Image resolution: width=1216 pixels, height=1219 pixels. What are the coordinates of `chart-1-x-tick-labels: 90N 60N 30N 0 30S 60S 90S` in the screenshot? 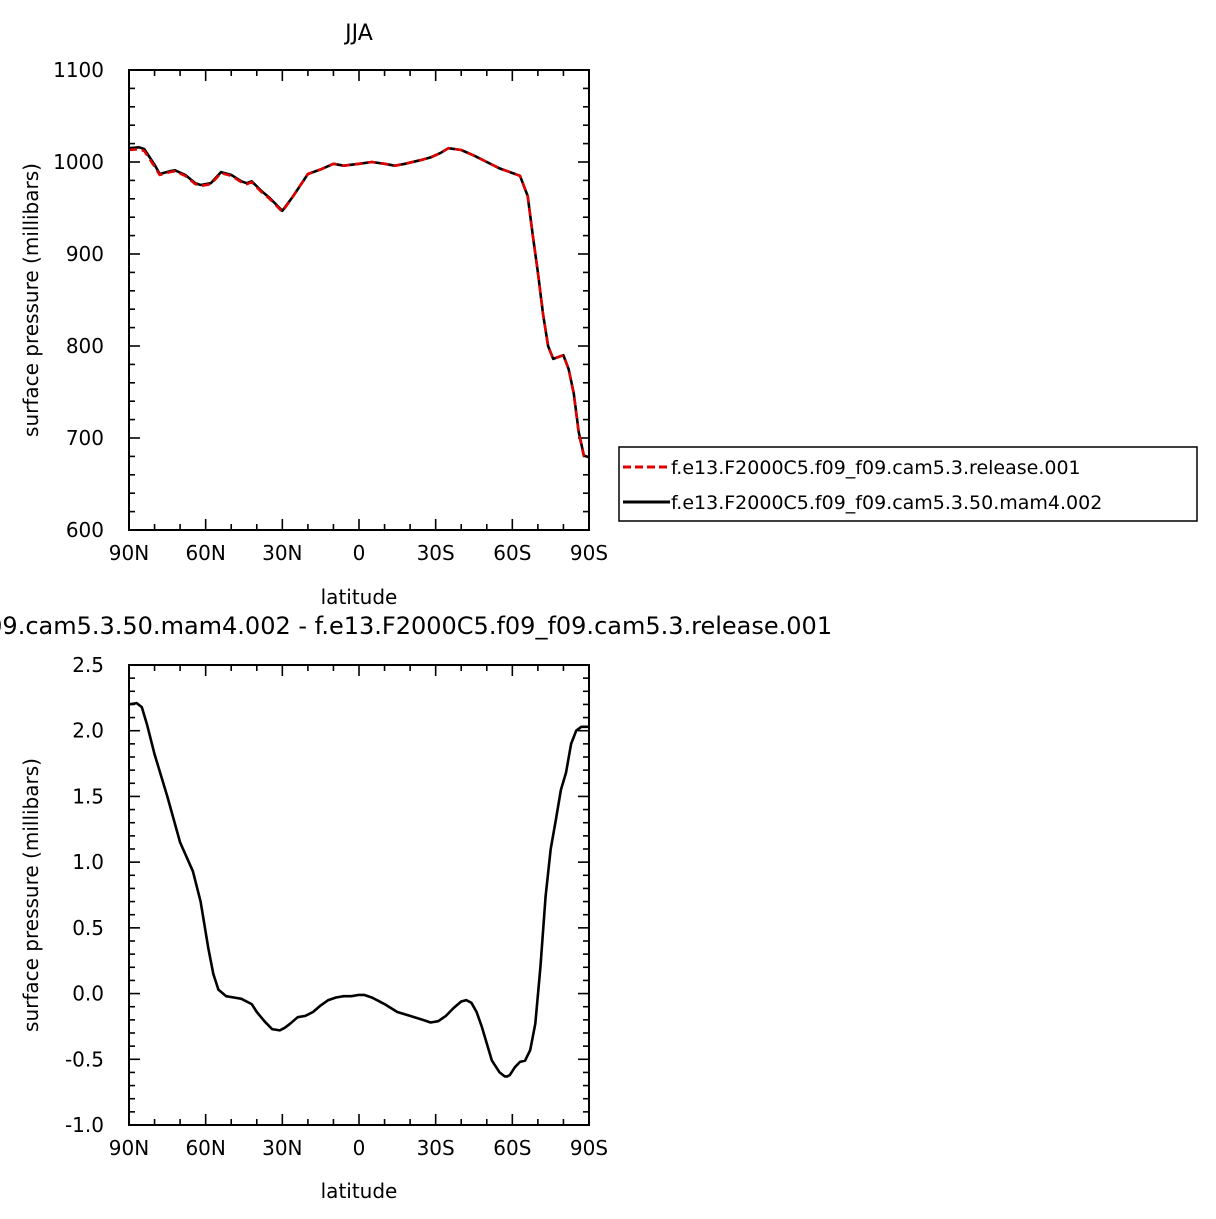 It's located at (358, 553).